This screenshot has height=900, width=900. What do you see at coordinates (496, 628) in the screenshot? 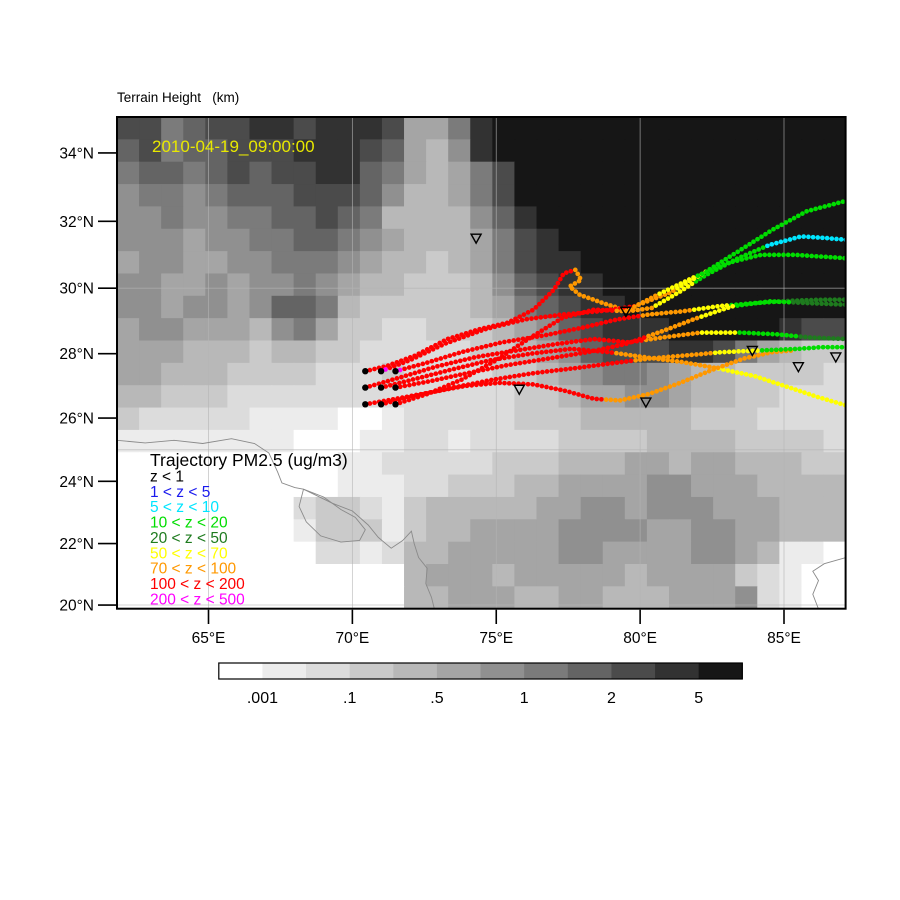
I see `x-axis: 65°E 70°E 75°E 80°E 85°E` at bounding box center [496, 628].